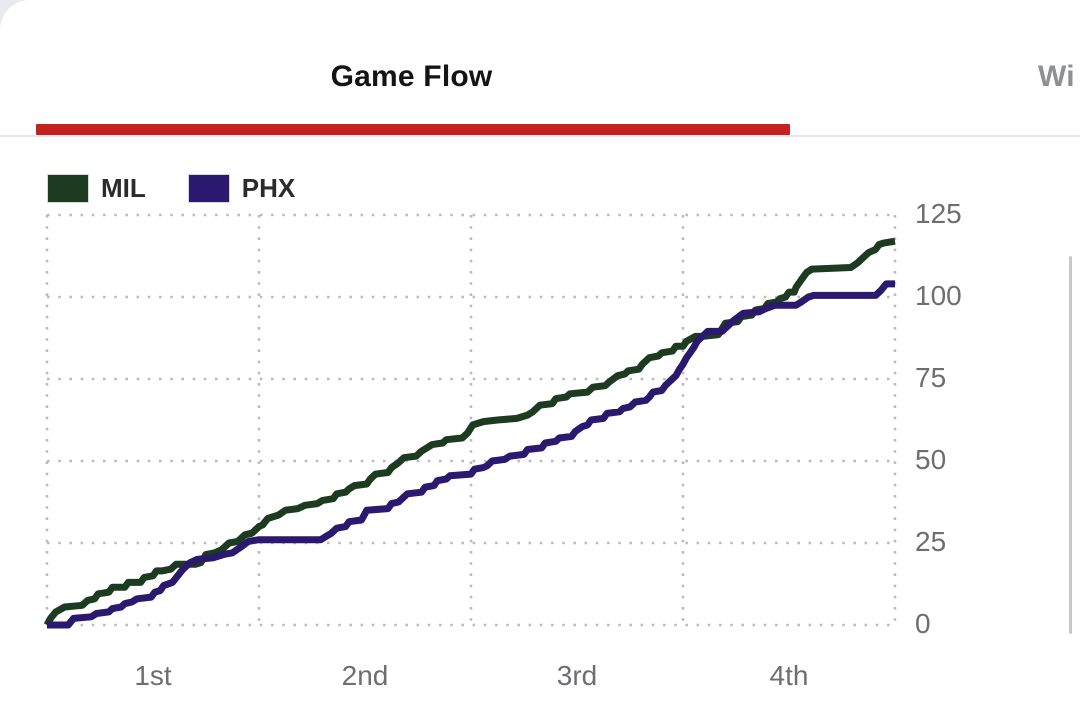 This screenshot has width=1080, height=727. What do you see at coordinates (411, 76) in the screenshot?
I see `tab-game-flow-label: Game Flow` at bounding box center [411, 76].